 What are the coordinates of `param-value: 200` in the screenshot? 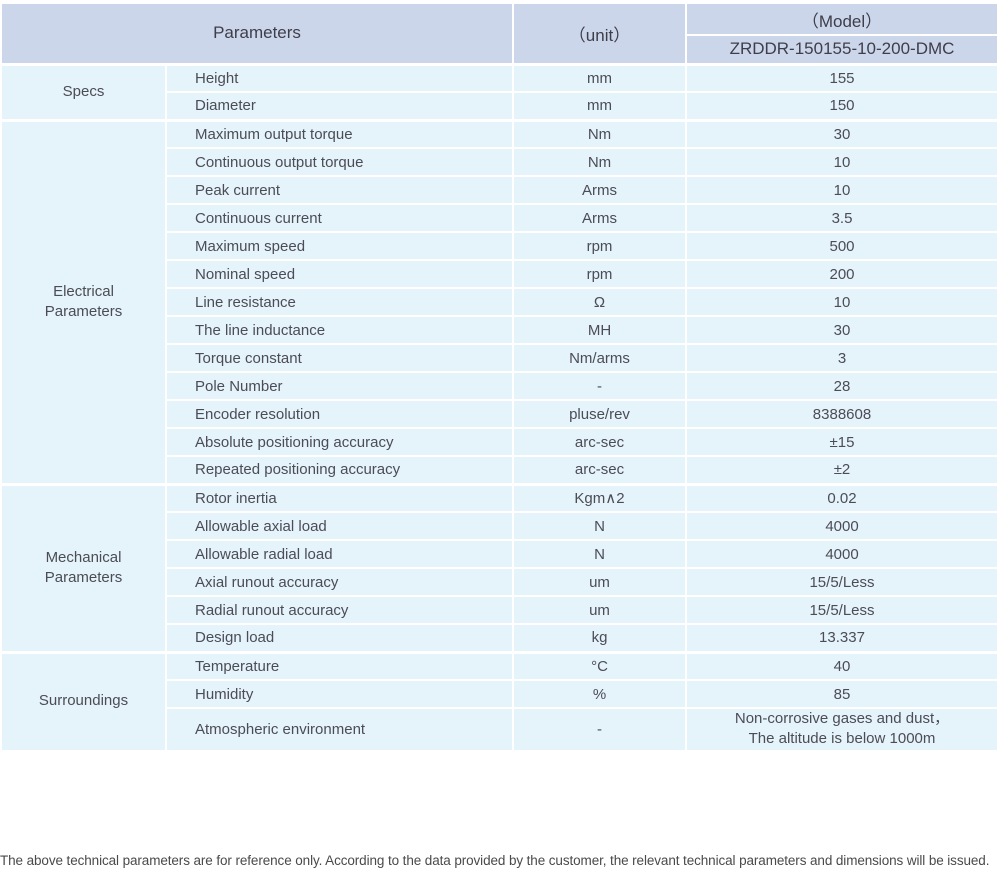 It's located at (842, 274).